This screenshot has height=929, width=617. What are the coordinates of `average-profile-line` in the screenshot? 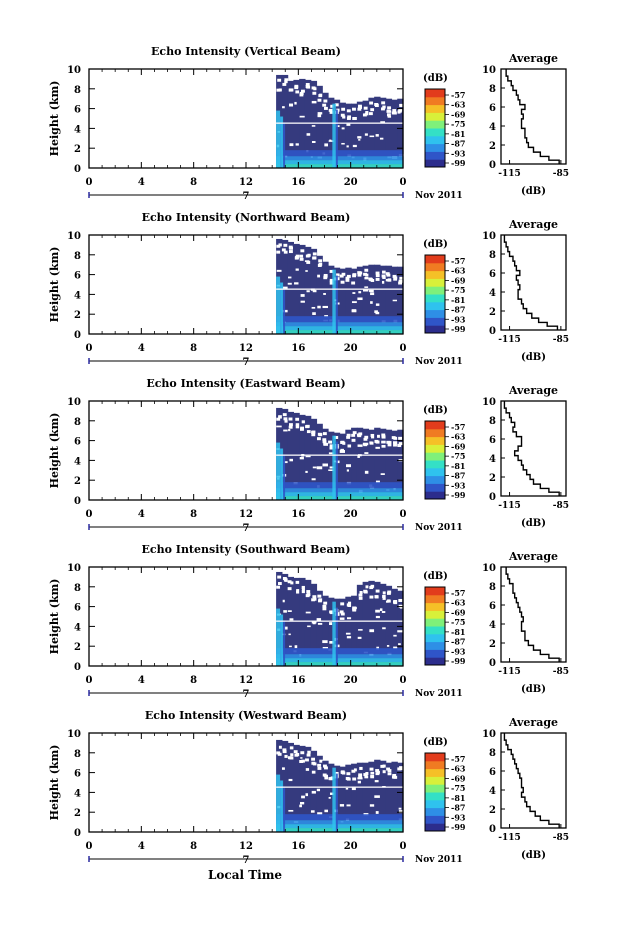 It's located at (531, 282).